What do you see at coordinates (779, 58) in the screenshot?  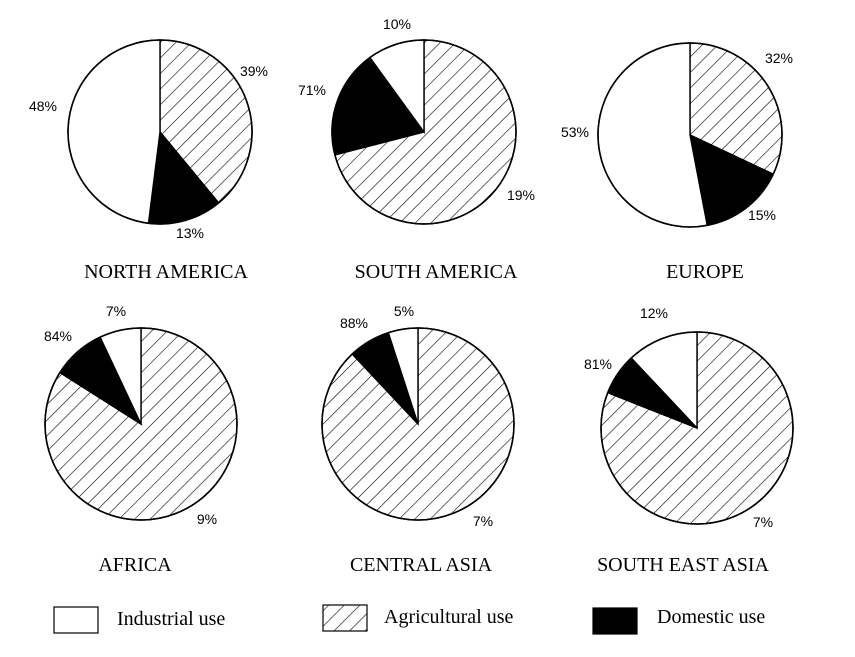 I see `agricultural-percent-label: 32%` at bounding box center [779, 58].